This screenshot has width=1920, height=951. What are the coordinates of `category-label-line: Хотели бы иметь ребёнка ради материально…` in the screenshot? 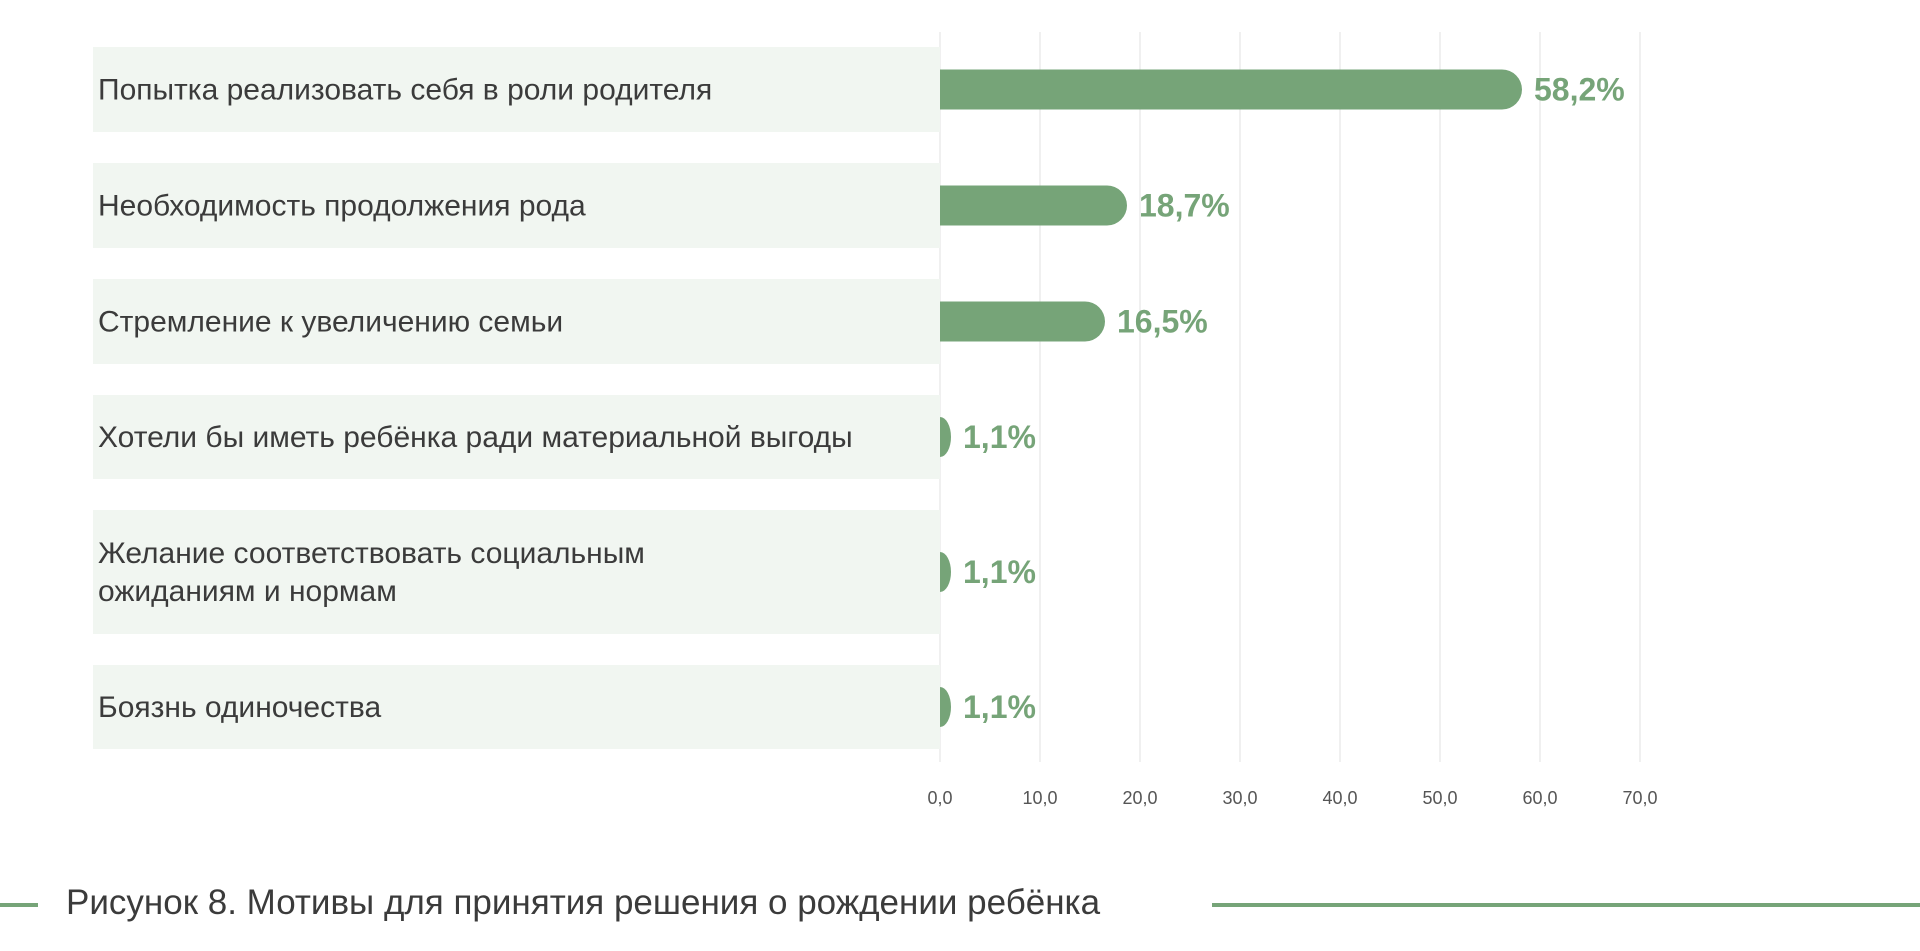 It's located at (475, 437).